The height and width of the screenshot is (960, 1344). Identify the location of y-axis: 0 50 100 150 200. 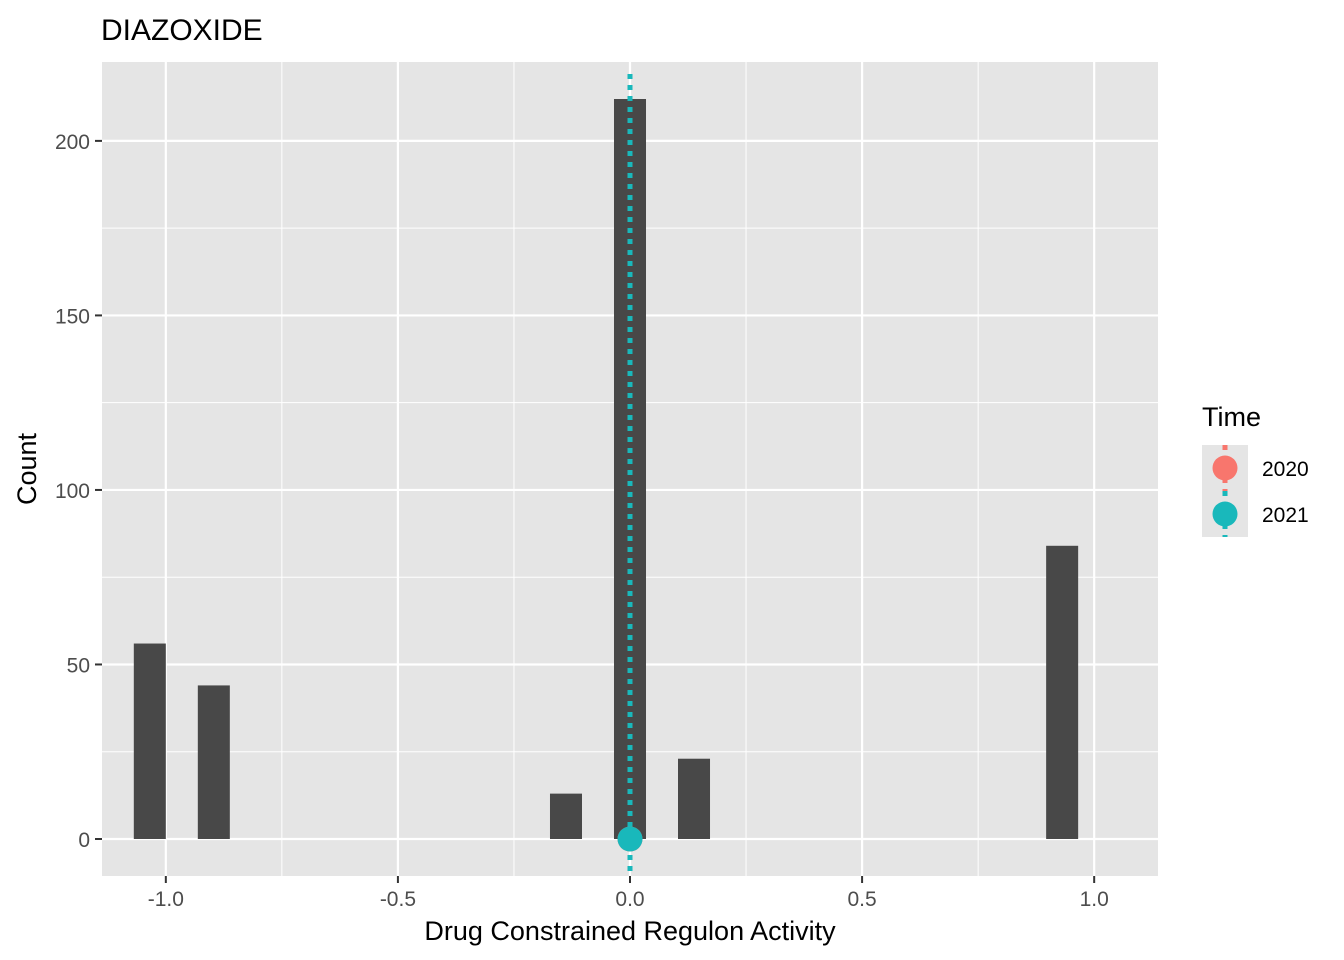
(78, 491).